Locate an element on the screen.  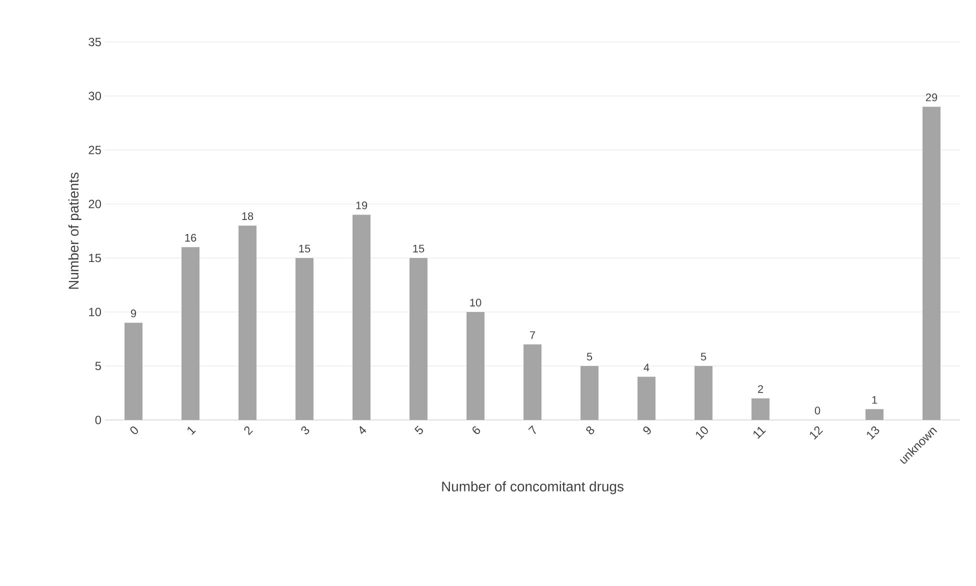
data-label: 10 is located at coordinates (476, 302).